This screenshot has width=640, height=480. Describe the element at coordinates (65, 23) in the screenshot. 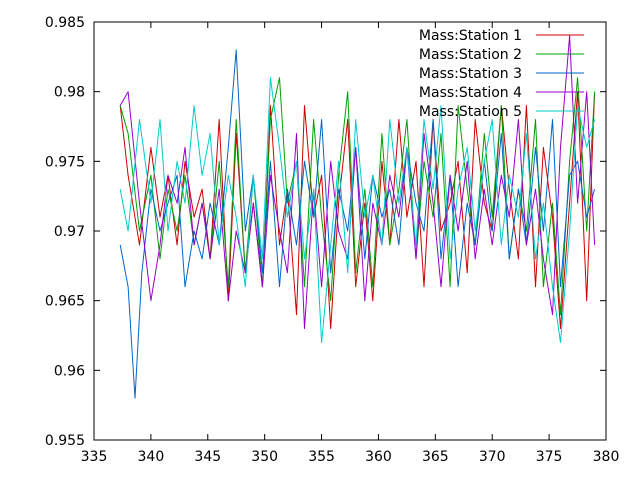

I see `y-tick-label: 0.985` at that location.